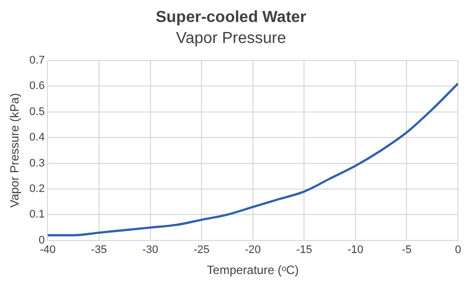  I want to click on x-tick-label: -20, so click(252, 250).